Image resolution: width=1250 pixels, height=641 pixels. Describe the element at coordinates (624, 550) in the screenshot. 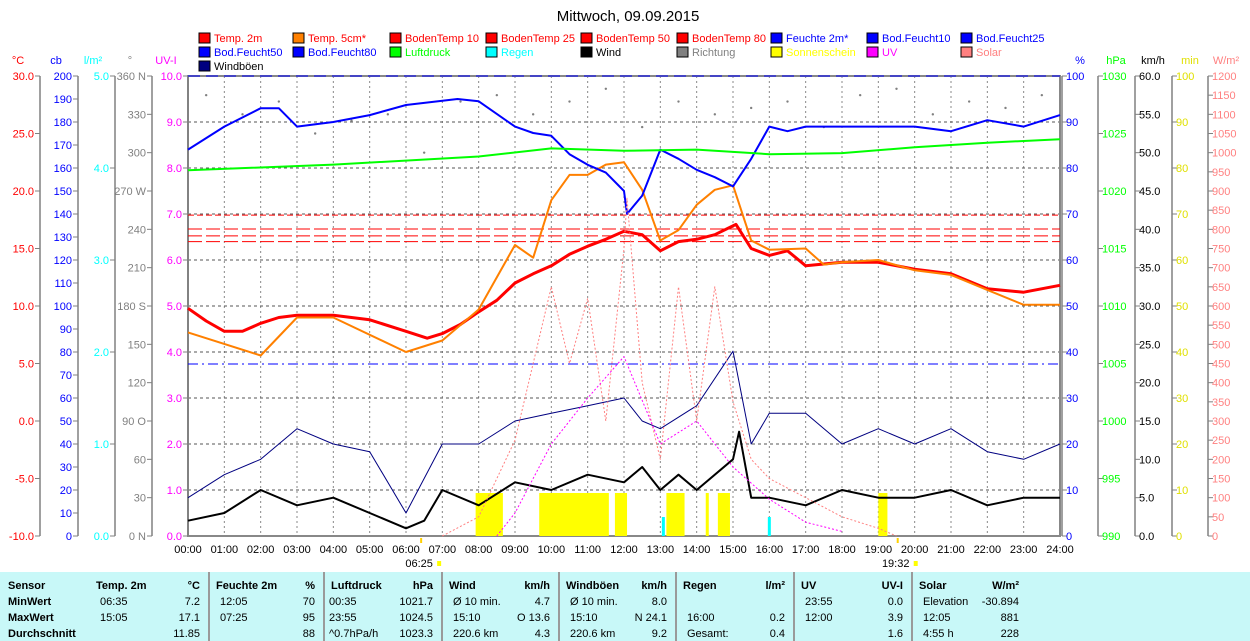

I see `x-tick-label: 12:00` at that location.